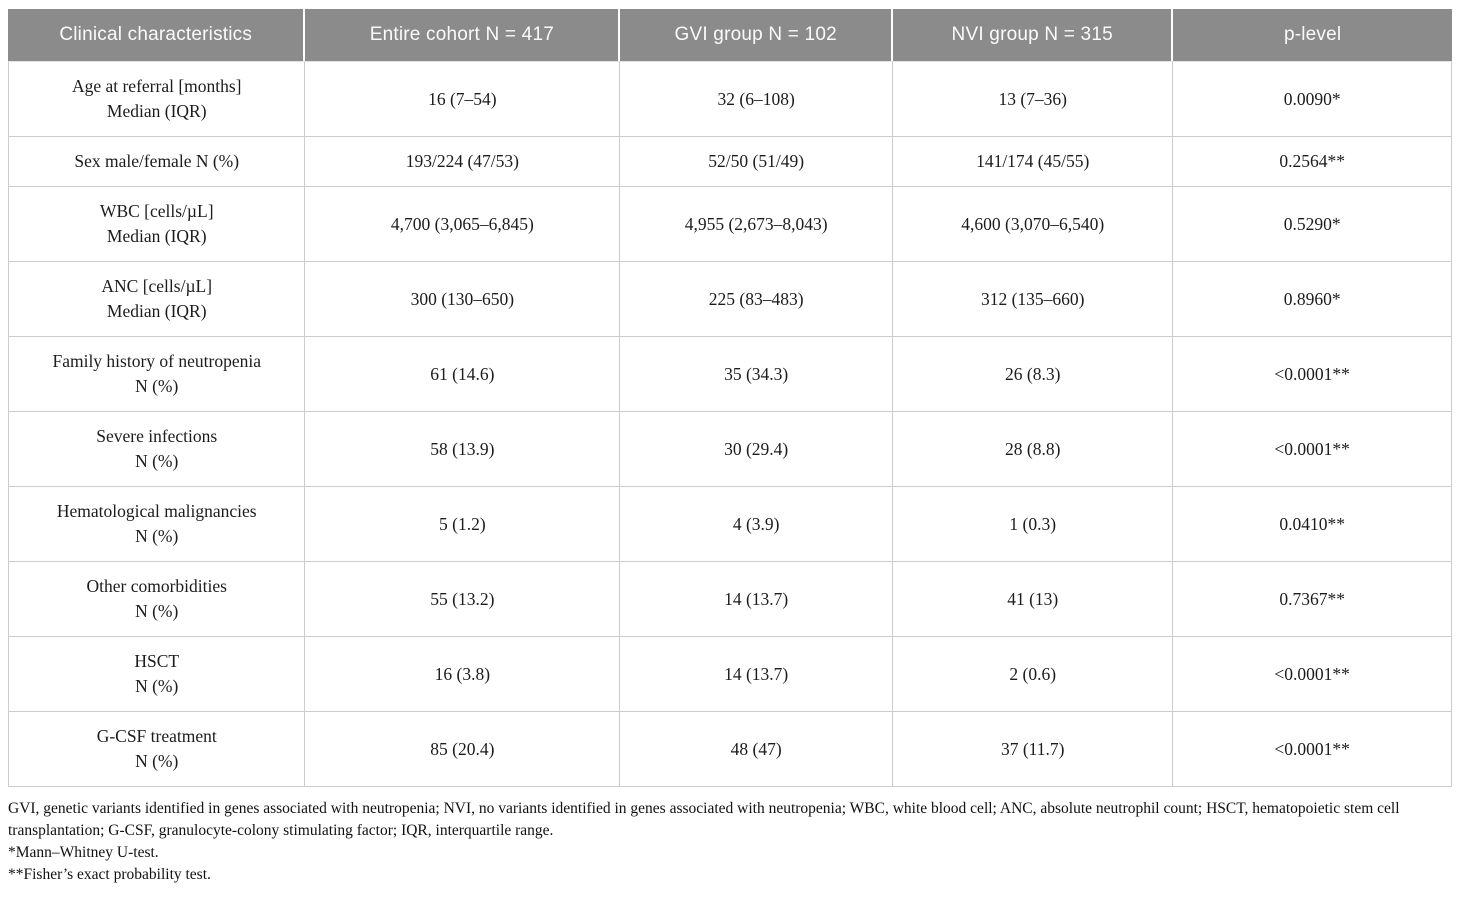 The image size is (1460, 902). Describe the element at coordinates (1033, 374) in the screenshot. I see `nvi-group-value: 26 (8.3)` at that location.